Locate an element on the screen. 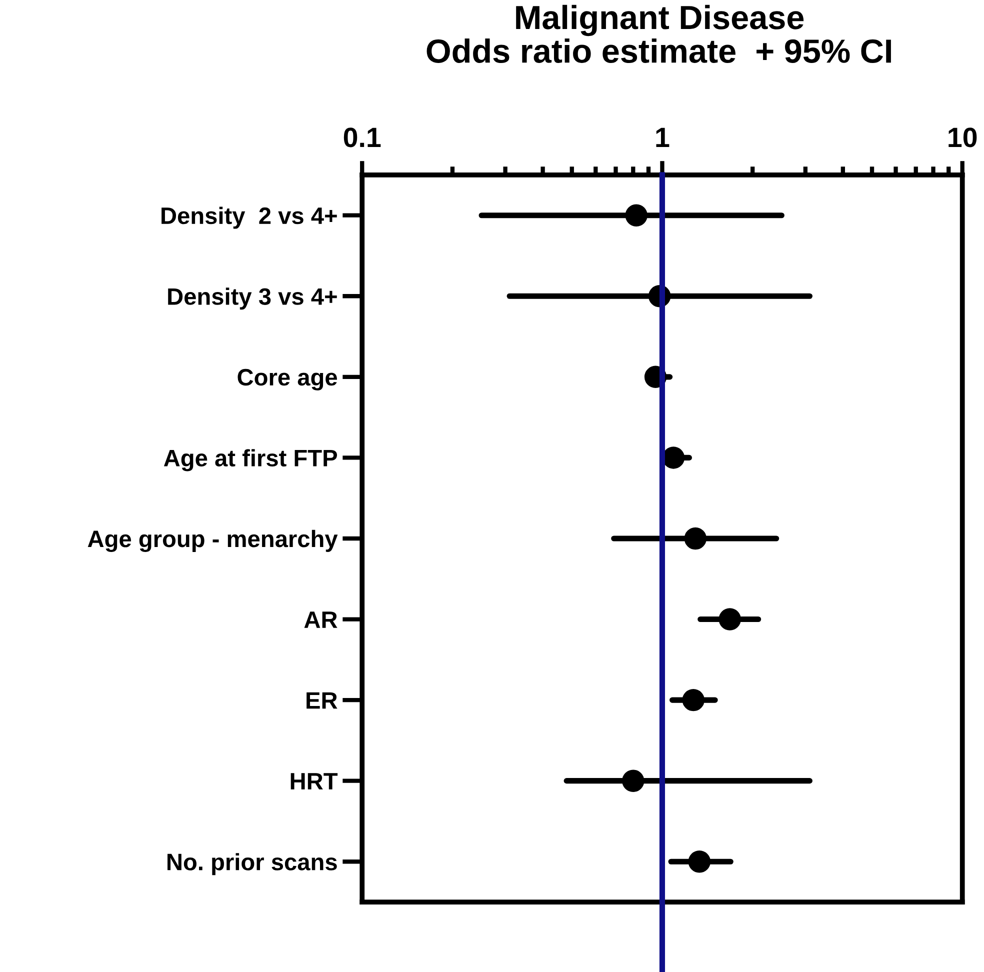 The image size is (984, 972). y-tick-label: Density 2 vs 4+ is located at coordinates (249, 217).